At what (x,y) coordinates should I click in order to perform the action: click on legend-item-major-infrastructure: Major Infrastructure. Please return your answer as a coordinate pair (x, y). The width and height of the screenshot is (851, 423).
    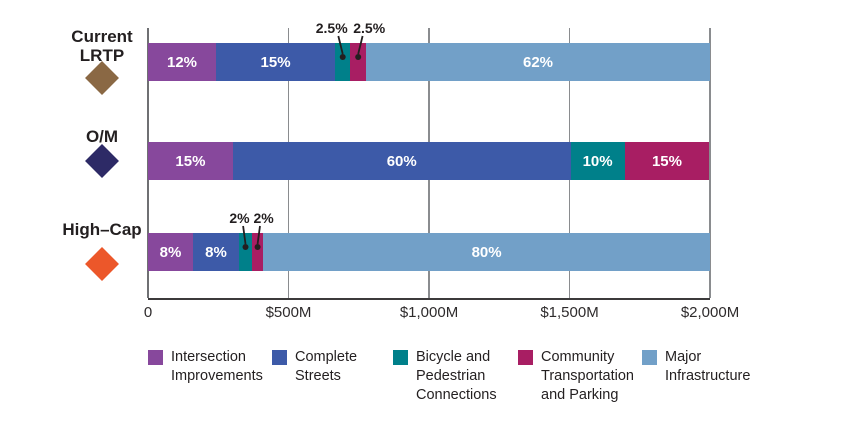
    Looking at the image, I should click on (703, 367).